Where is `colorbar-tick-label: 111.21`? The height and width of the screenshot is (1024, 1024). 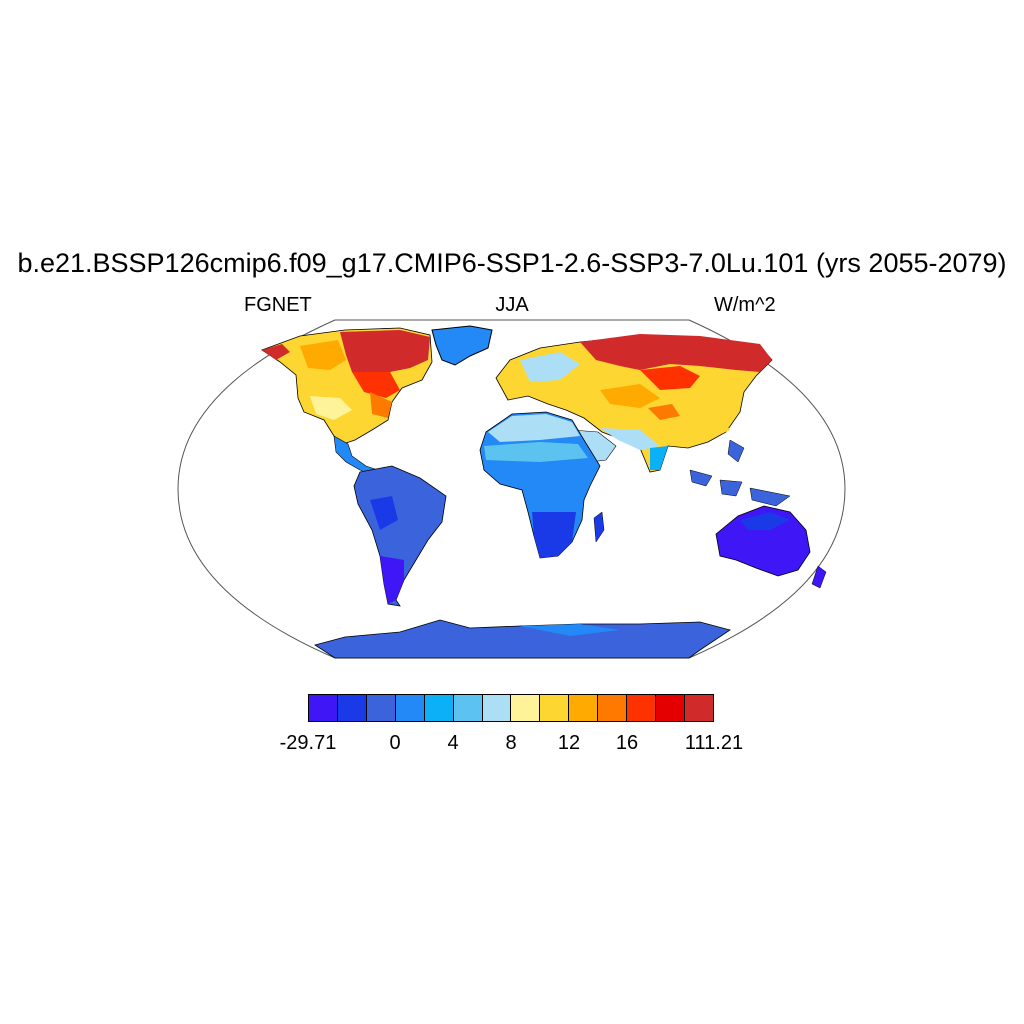
colorbar-tick-label: 111.21 is located at coordinates (714, 743).